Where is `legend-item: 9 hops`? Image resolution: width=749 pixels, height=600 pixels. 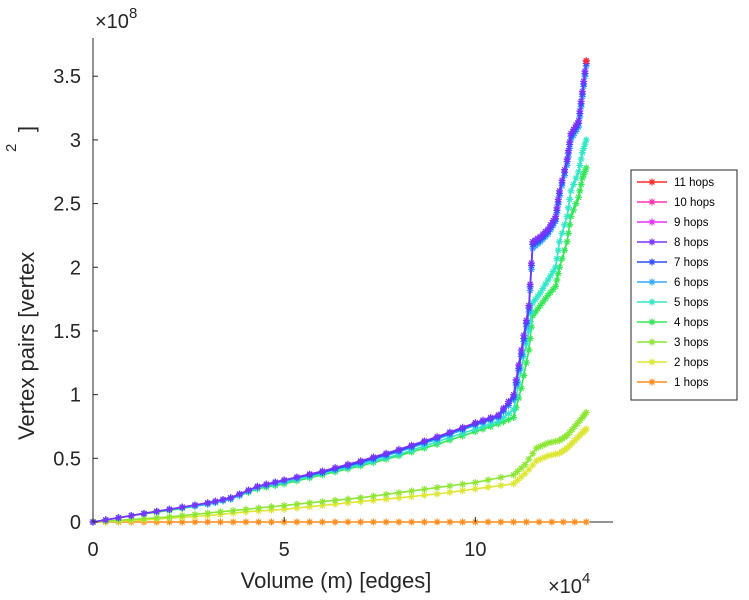
legend-item: 9 hops is located at coordinates (673, 223).